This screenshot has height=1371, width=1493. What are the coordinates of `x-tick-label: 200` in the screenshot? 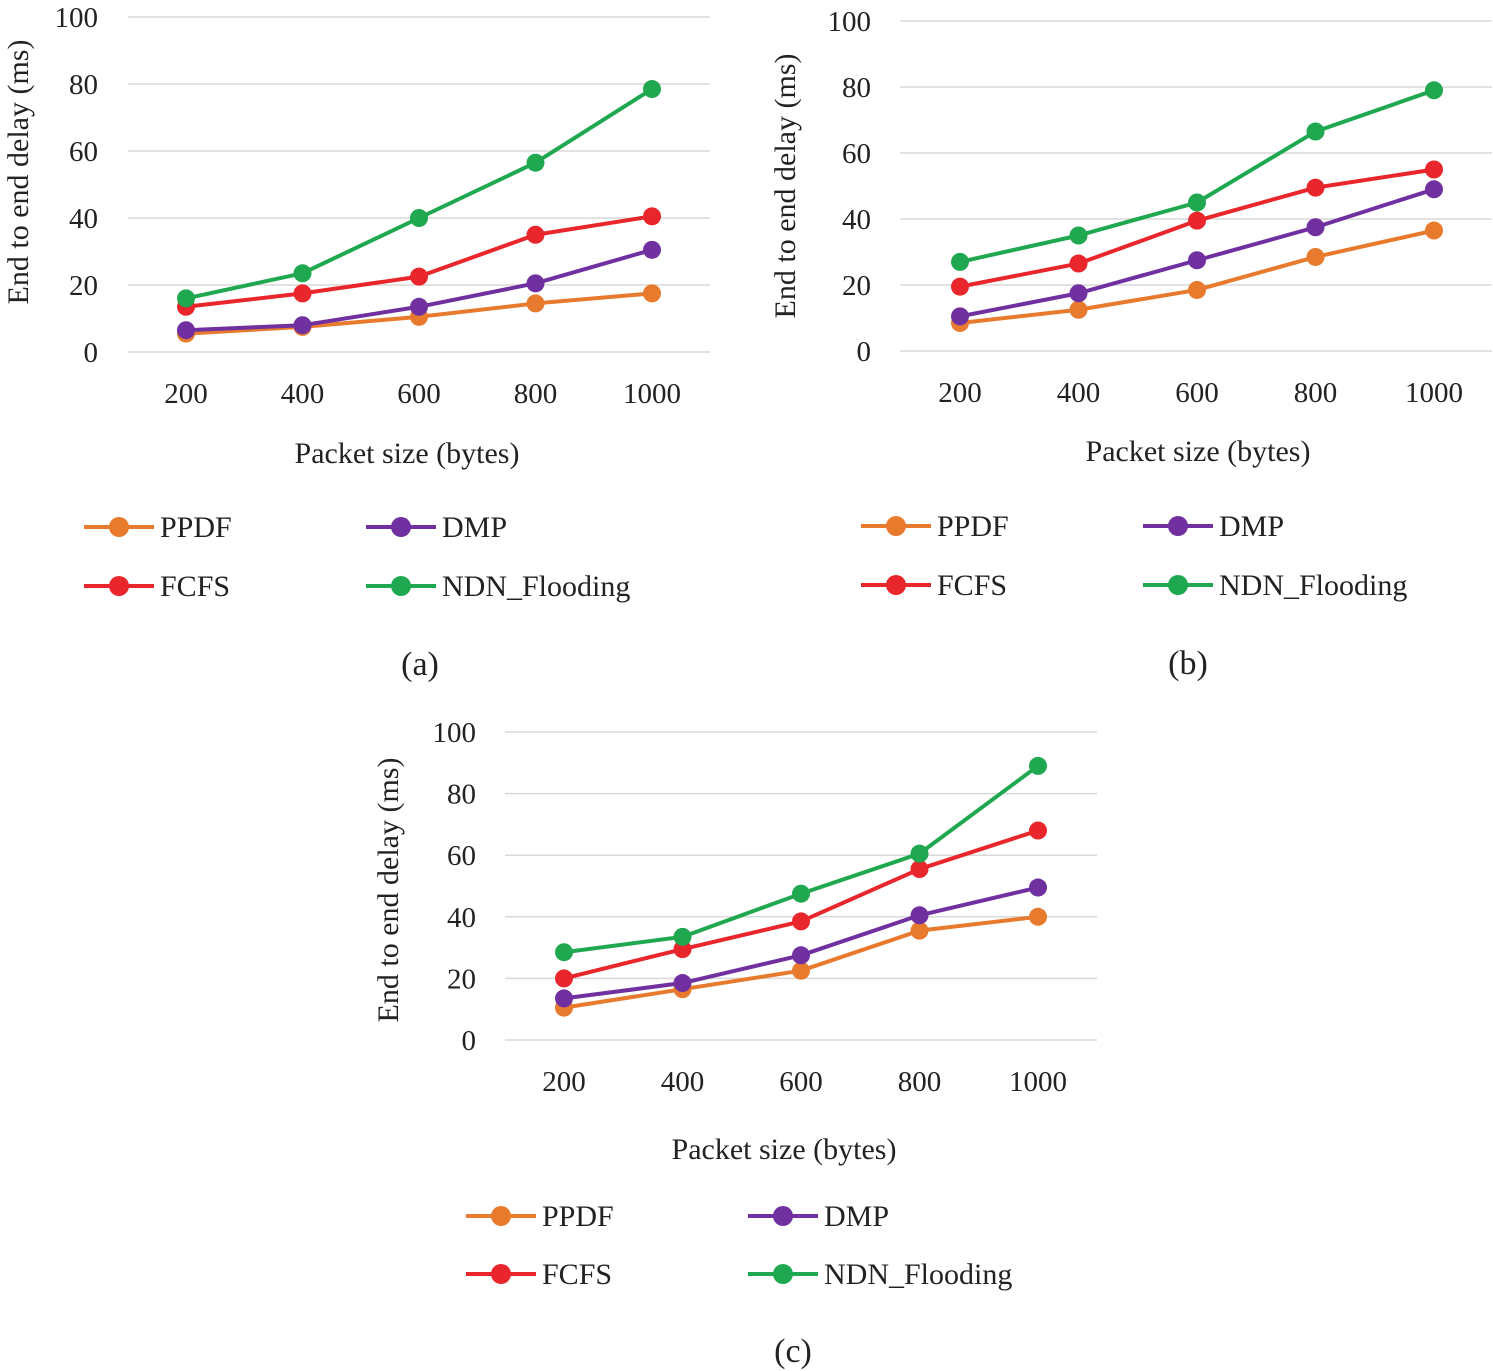 It's located at (186, 394).